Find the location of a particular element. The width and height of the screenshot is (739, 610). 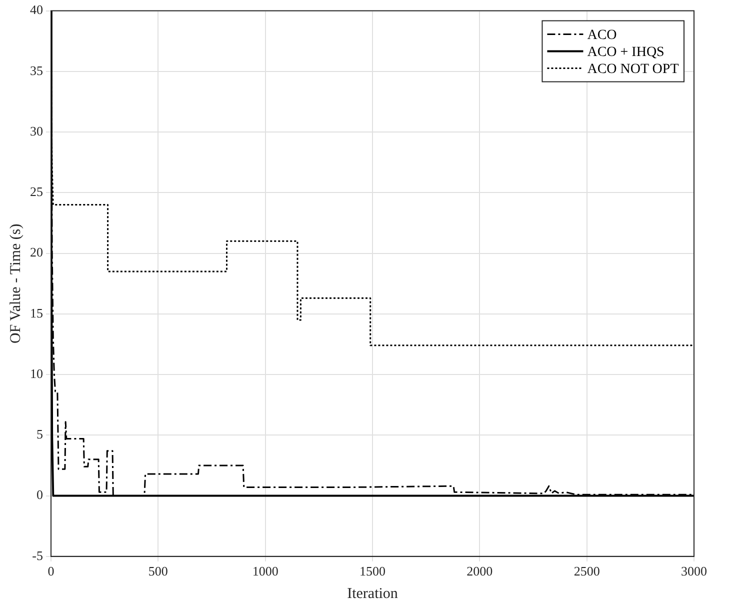

legend-label: ACO + IHQS is located at coordinates (625, 52).